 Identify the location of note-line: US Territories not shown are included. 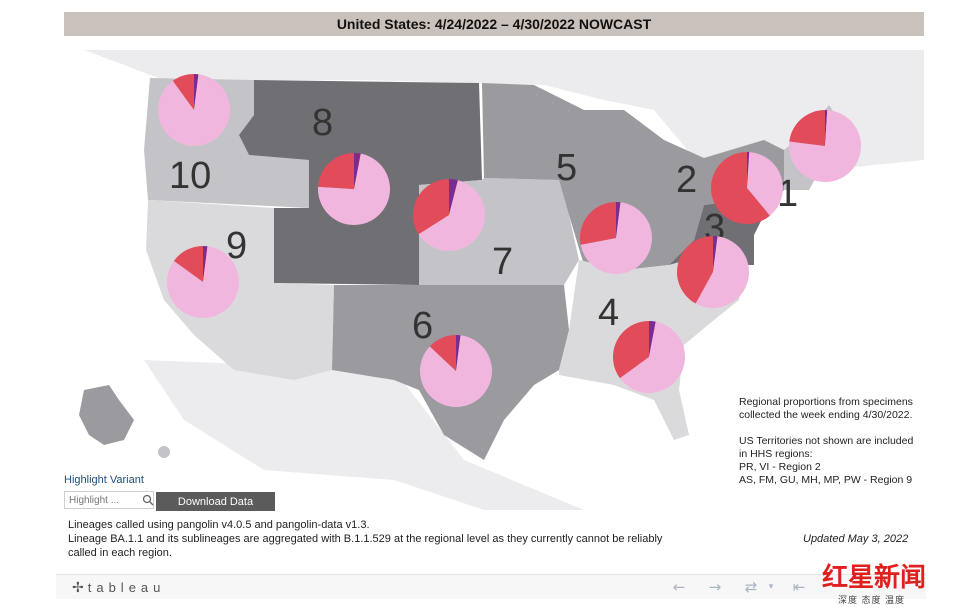
(826, 441).